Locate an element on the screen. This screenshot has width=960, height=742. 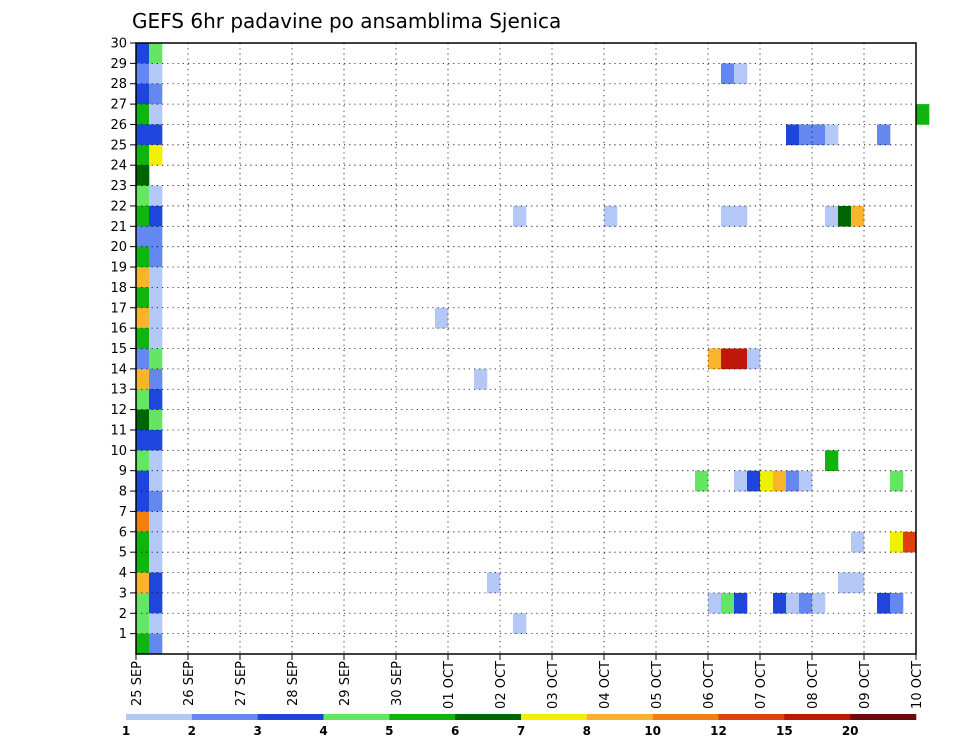
y-tick-label: 5 is located at coordinates (123, 553).